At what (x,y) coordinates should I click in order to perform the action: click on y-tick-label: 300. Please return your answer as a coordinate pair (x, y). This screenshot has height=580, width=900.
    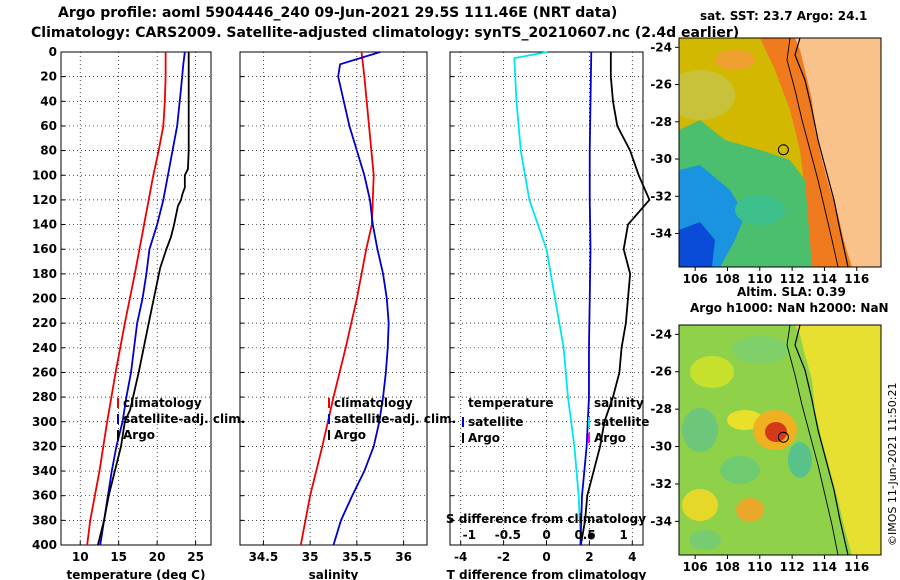
    Looking at the image, I should click on (44, 422).